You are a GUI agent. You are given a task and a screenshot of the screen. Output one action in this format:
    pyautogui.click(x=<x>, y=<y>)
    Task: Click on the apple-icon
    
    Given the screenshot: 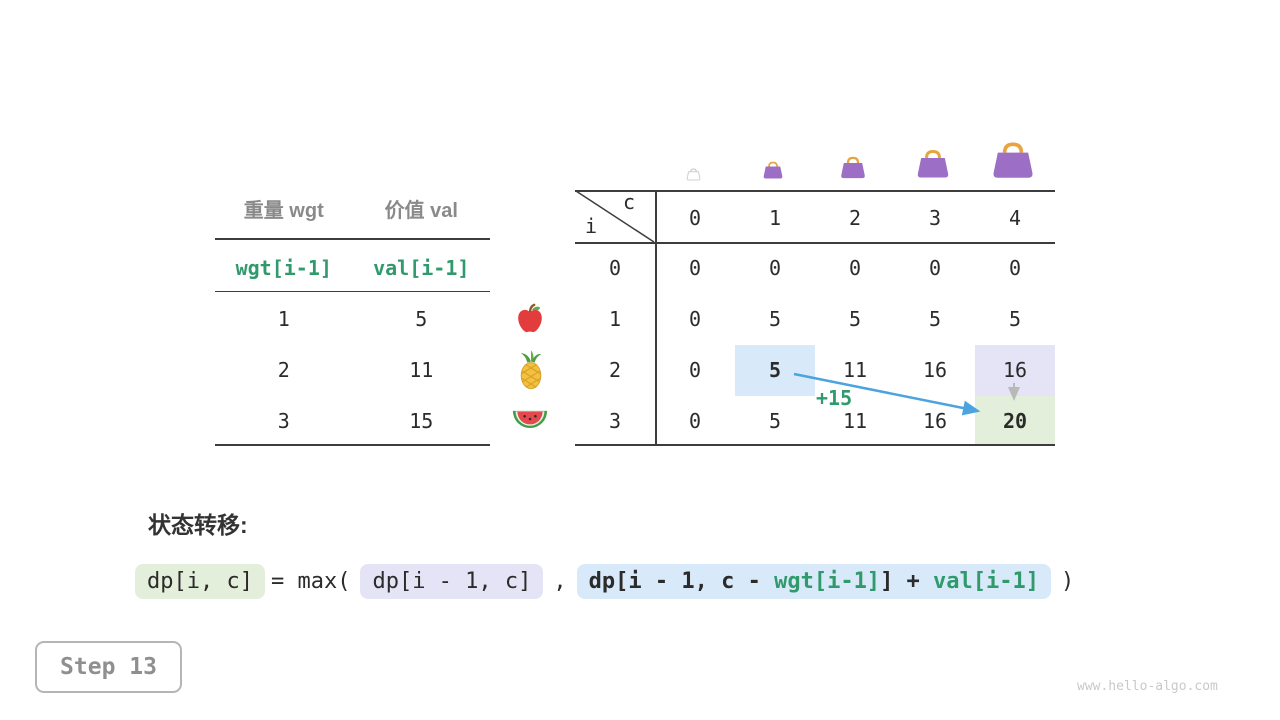 What is the action you would take?
    pyautogui.click(x=530, y=321)
    